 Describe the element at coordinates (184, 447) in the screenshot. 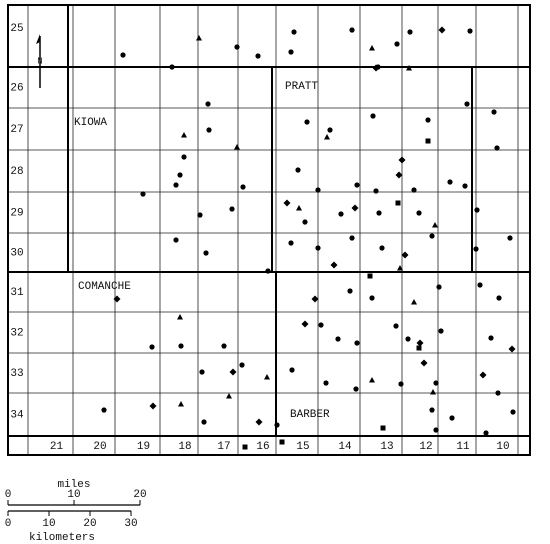

I see `range-label: 18` at that location.